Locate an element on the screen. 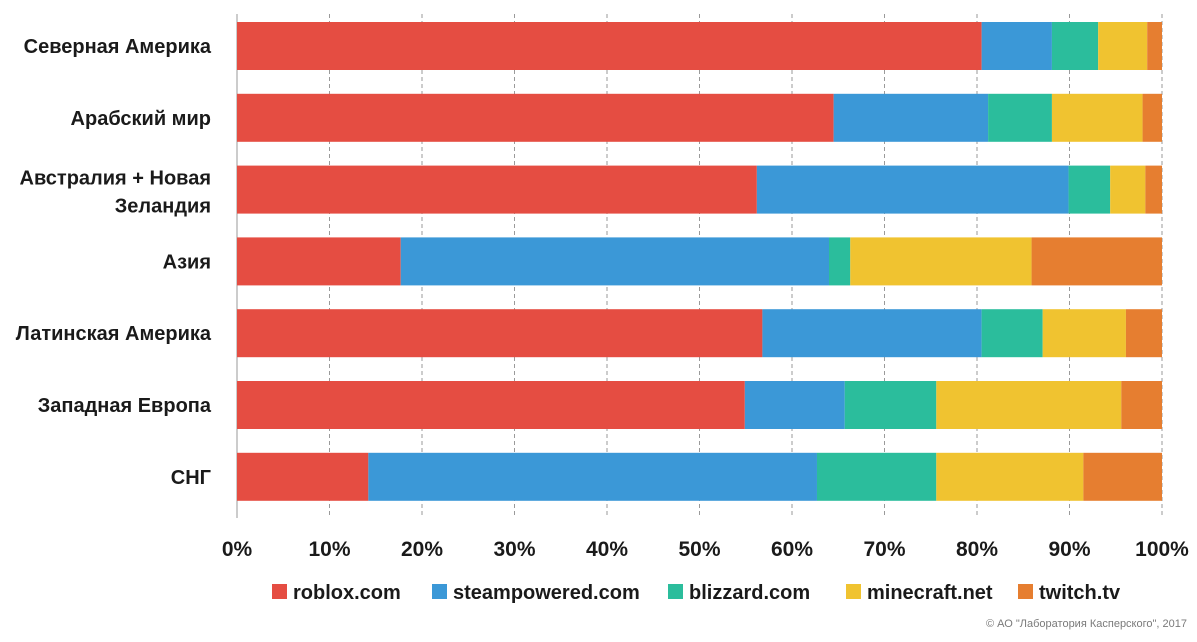  x-tick-label: 40% is located at coordinates (607, 549).